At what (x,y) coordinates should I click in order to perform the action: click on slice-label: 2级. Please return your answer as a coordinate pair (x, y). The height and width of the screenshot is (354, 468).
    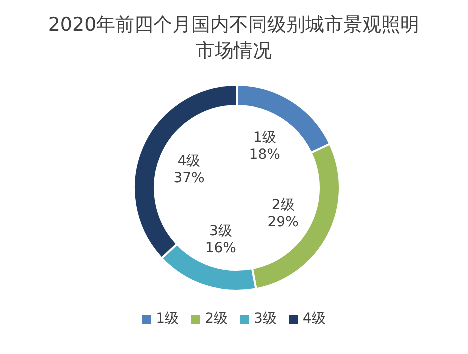
    Looking at the image, I should click on (283, 206).